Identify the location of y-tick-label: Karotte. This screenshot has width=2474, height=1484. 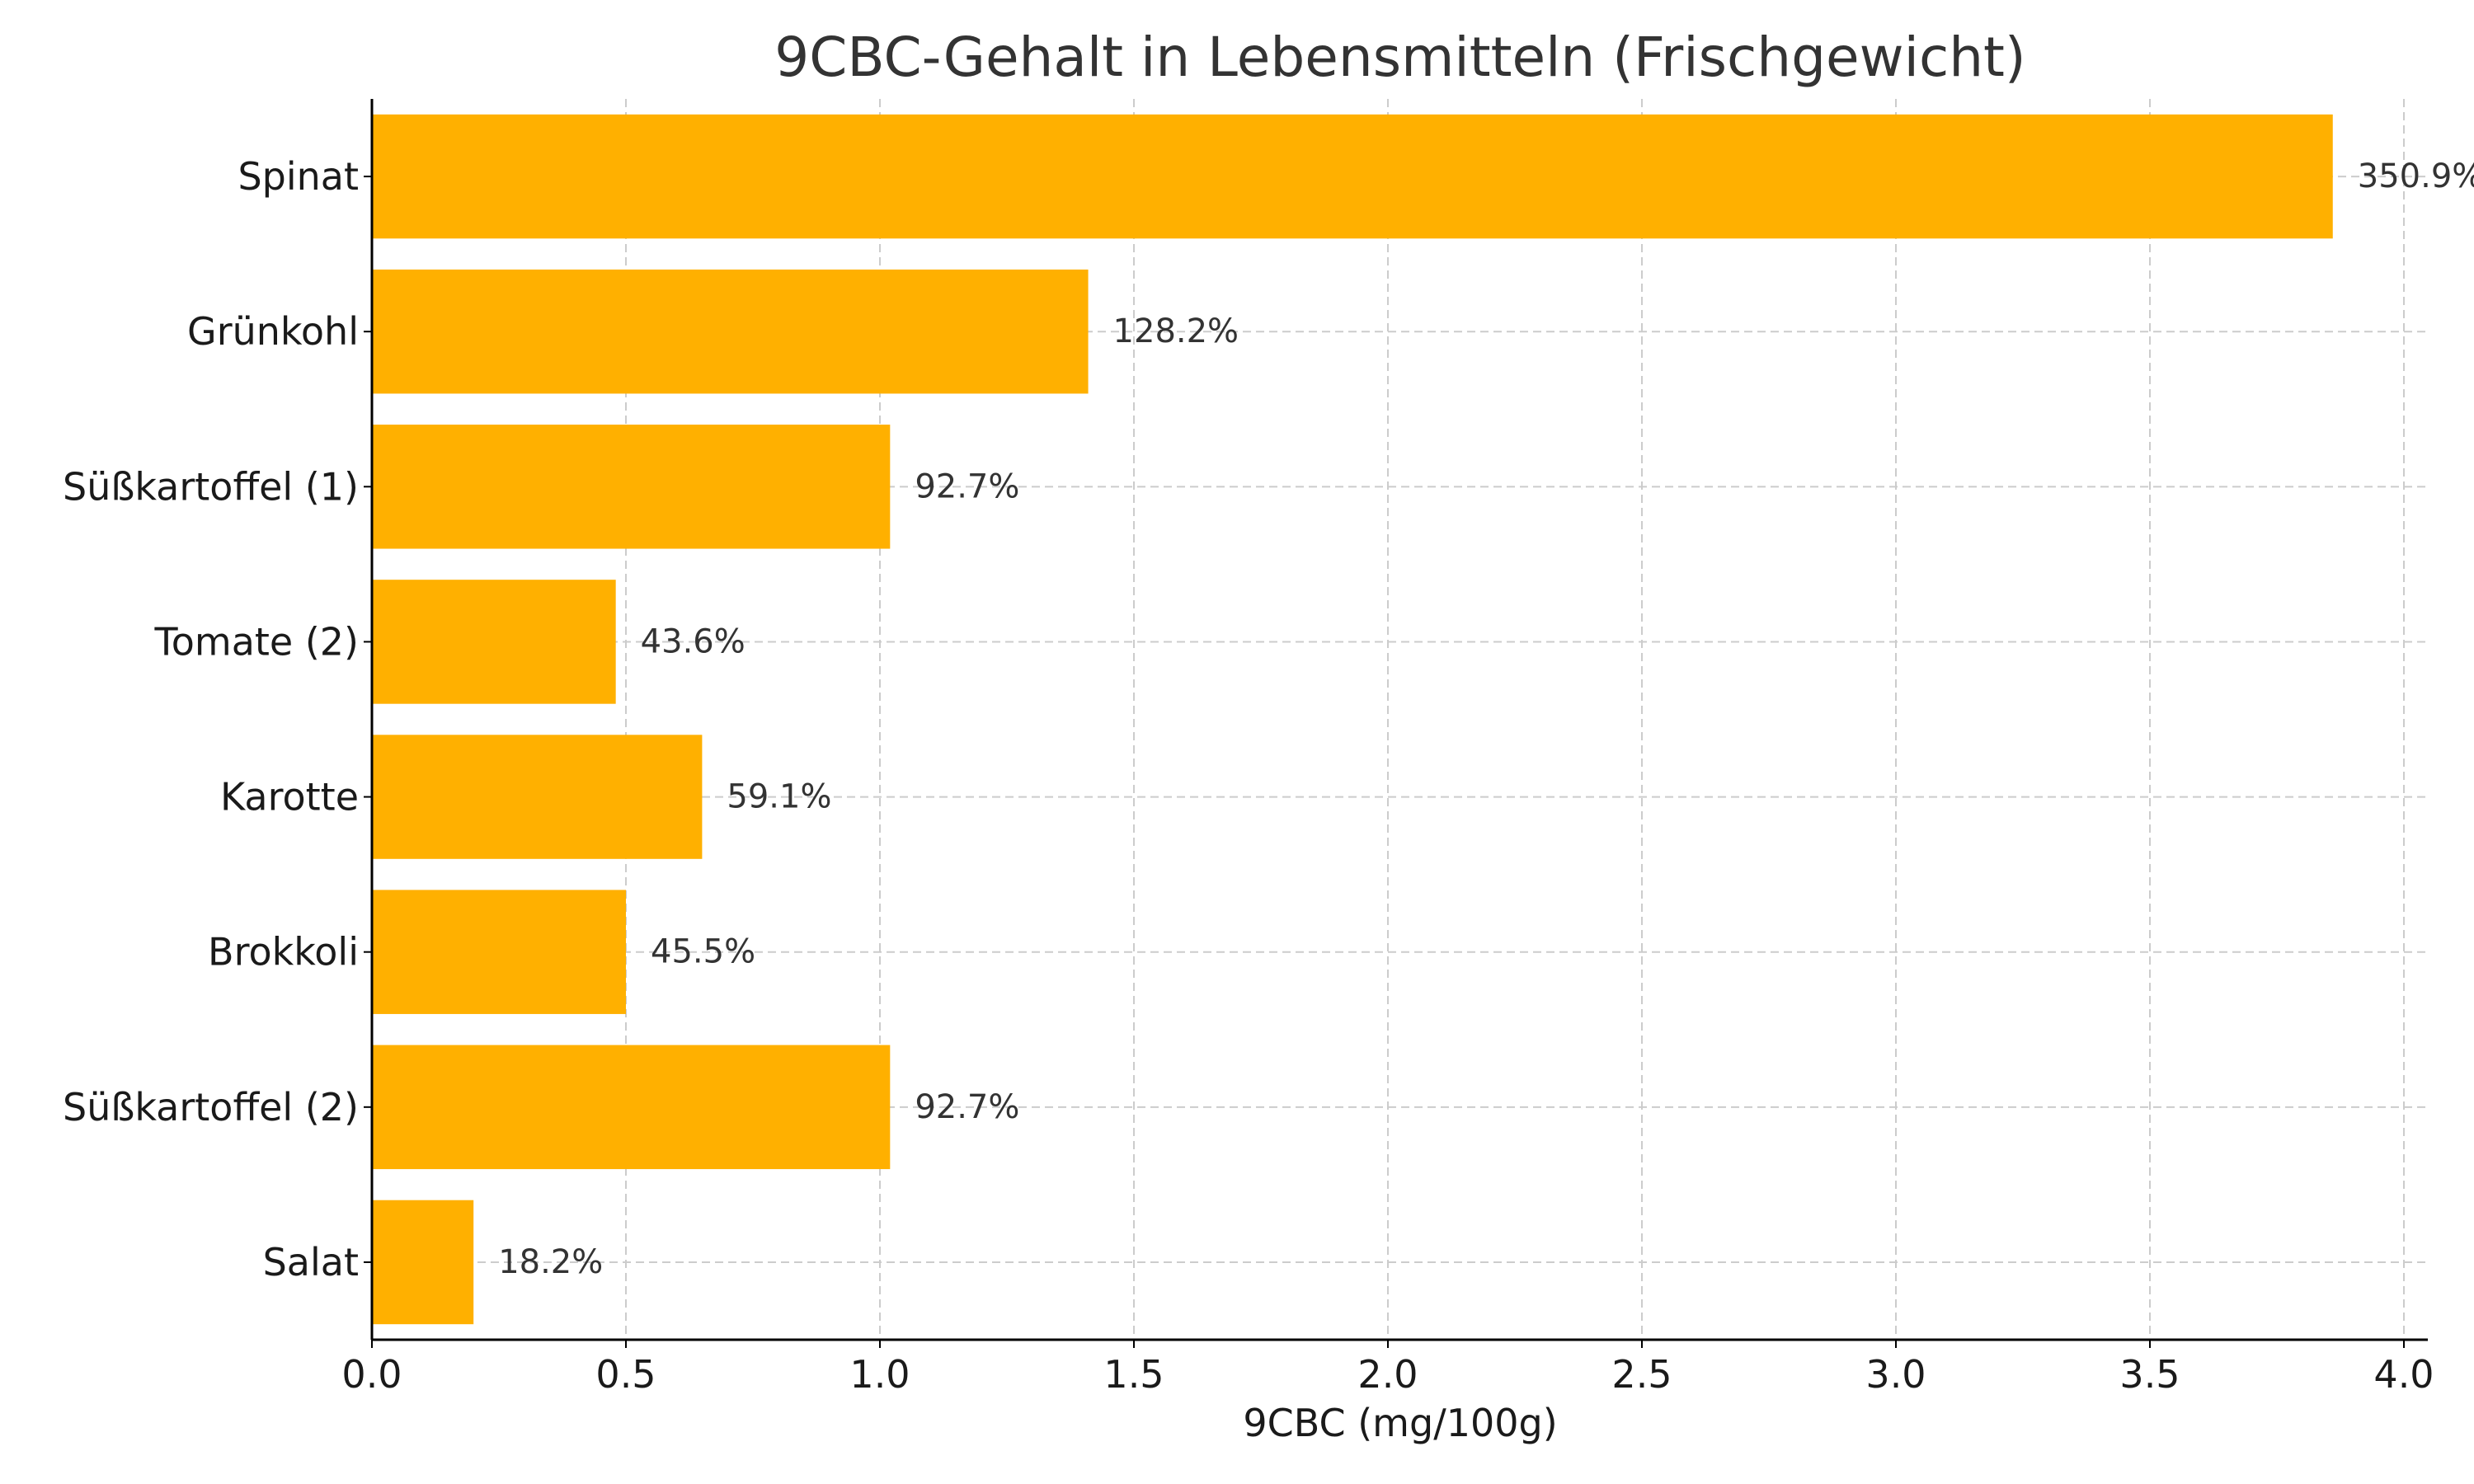
(289, 797).